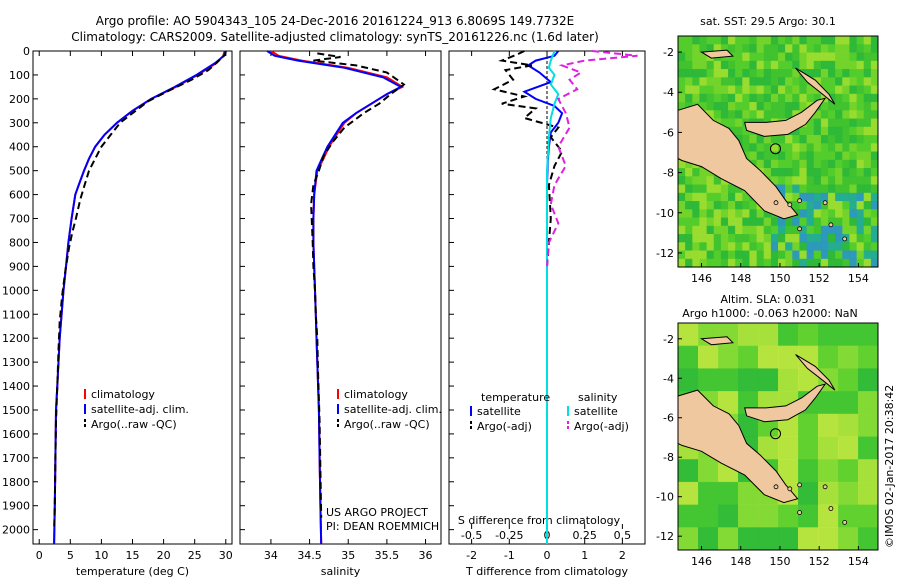 This screenshot has height=580, width=900. Describe the element at coordinates (740, 278) in the screenshot. I see `map-x-tick-label: 148` at that location.